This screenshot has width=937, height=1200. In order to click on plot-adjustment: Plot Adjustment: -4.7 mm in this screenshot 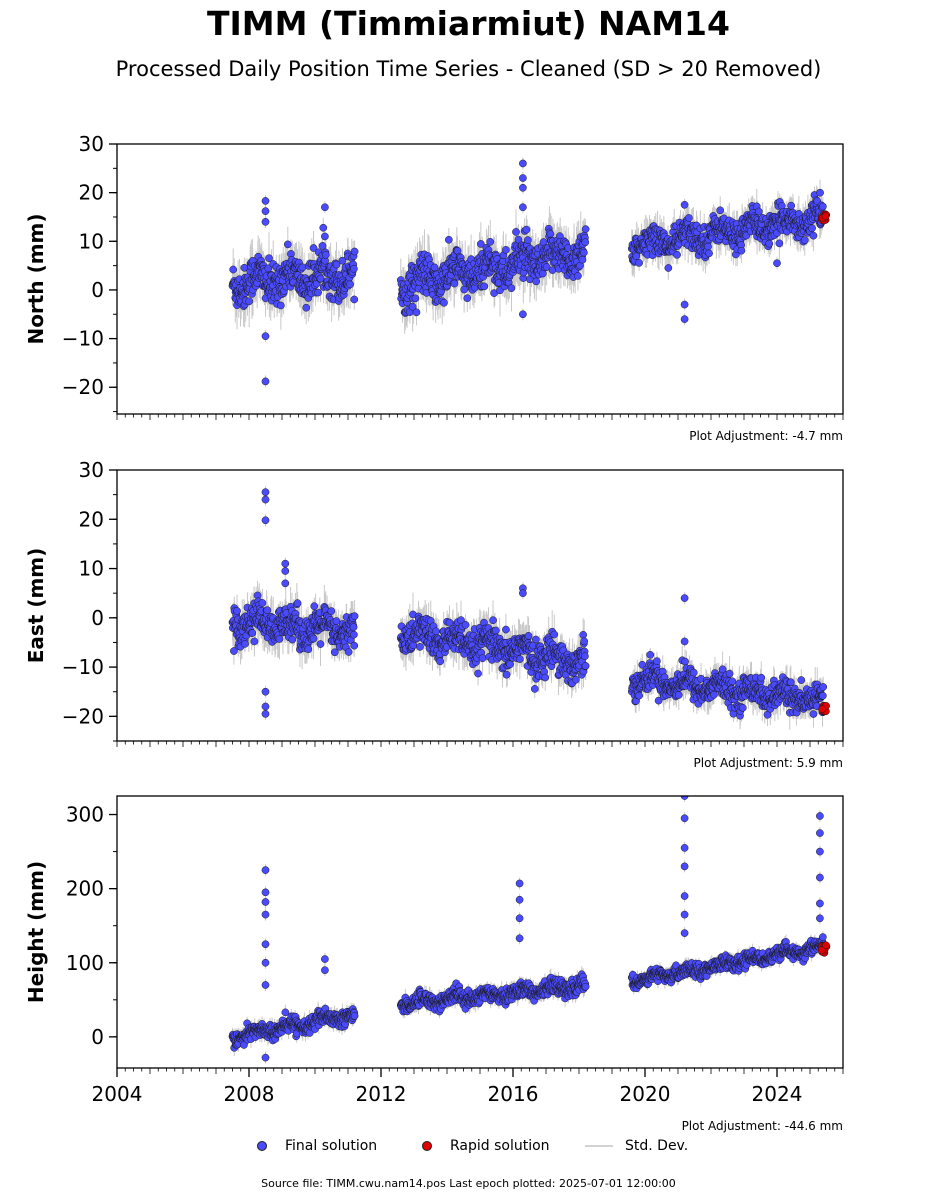, I will do `click(766, 436)`.